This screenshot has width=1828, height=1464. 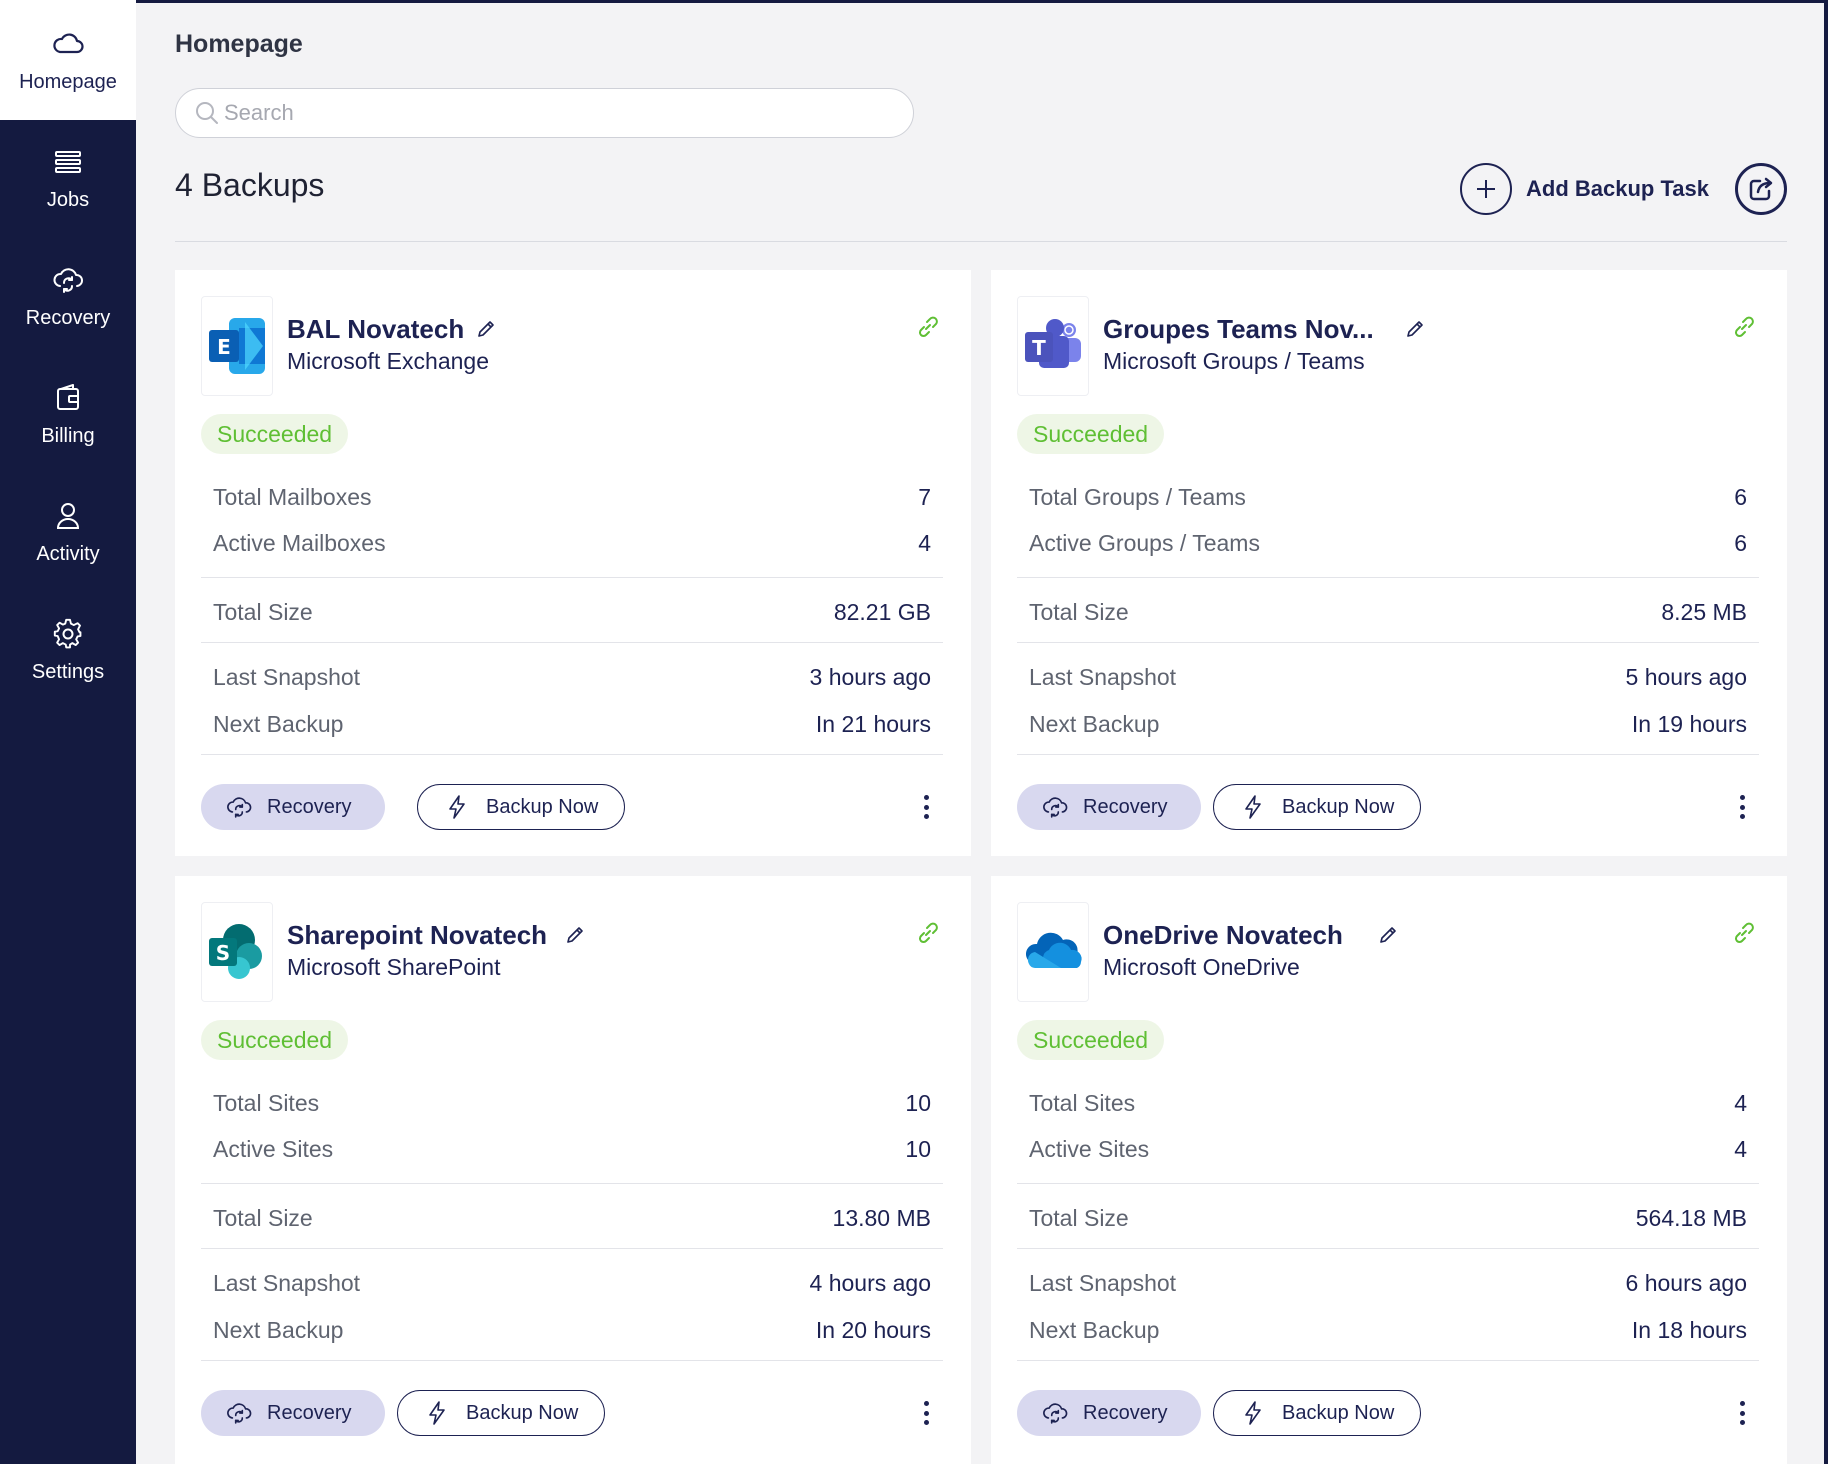 I want to click on nav-item-recovery: Recovery, so click(x=68, y=296).